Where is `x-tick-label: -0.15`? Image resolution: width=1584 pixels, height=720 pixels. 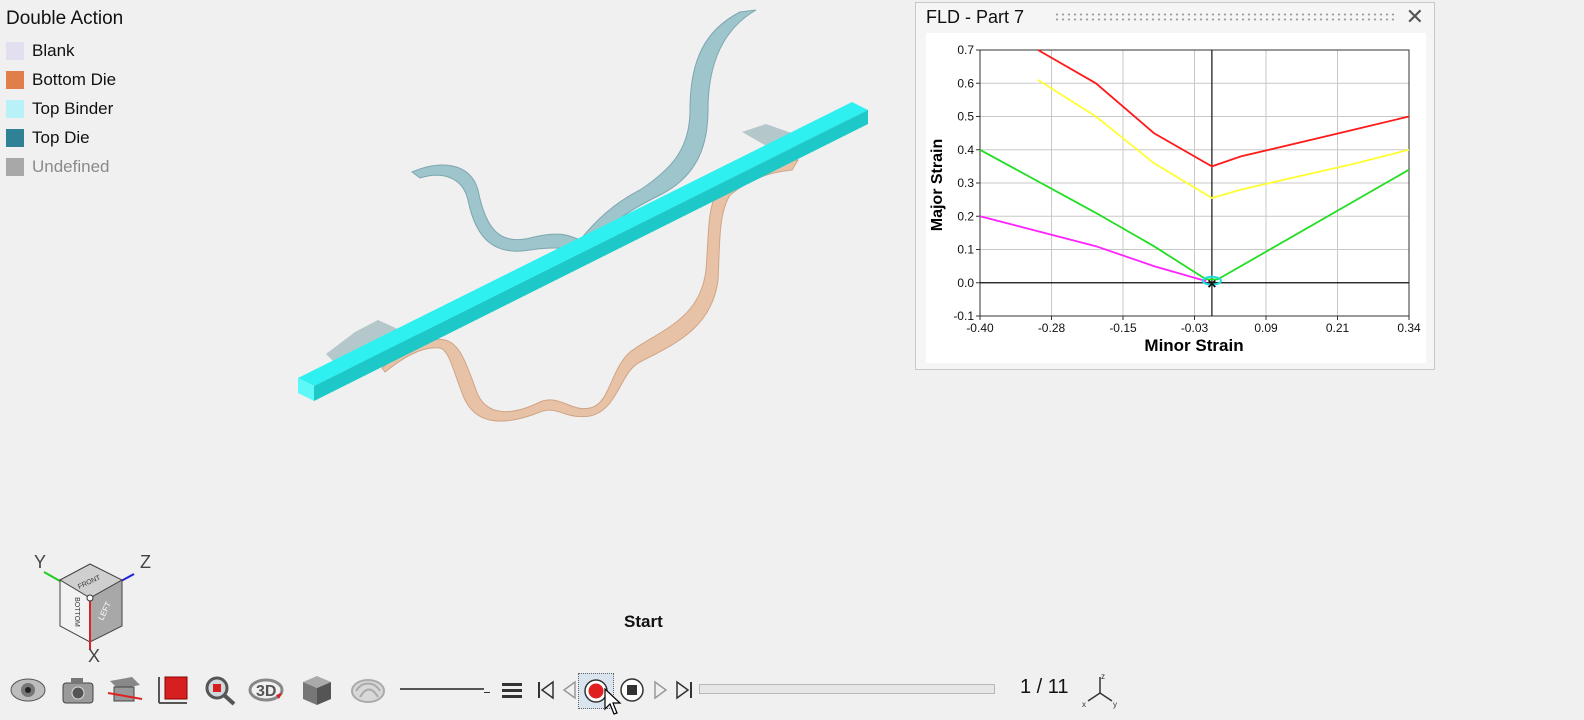
x-tick-label: -0.15 is located at coordinates (1123, 328).